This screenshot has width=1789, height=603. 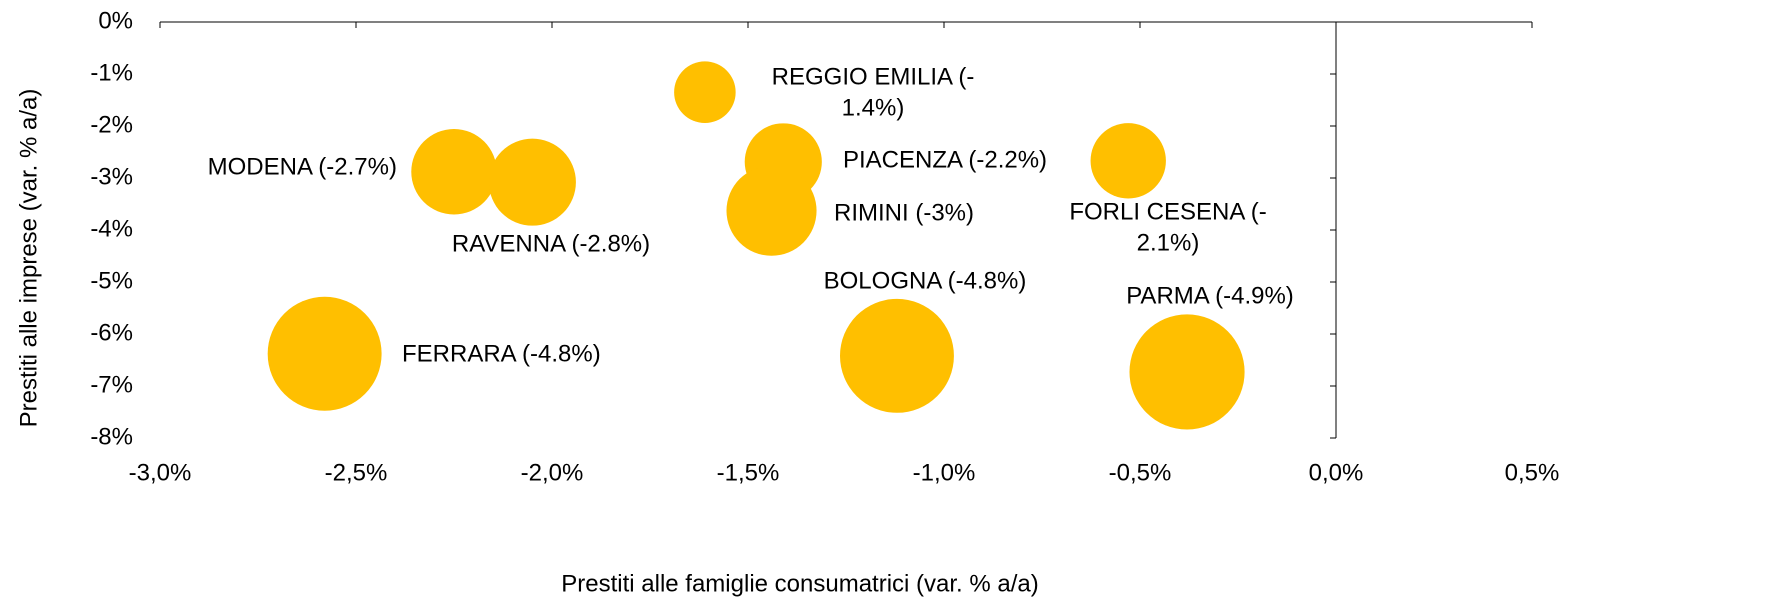 I want to click on y-tick-label: -6%, so click(x=111, y=332).